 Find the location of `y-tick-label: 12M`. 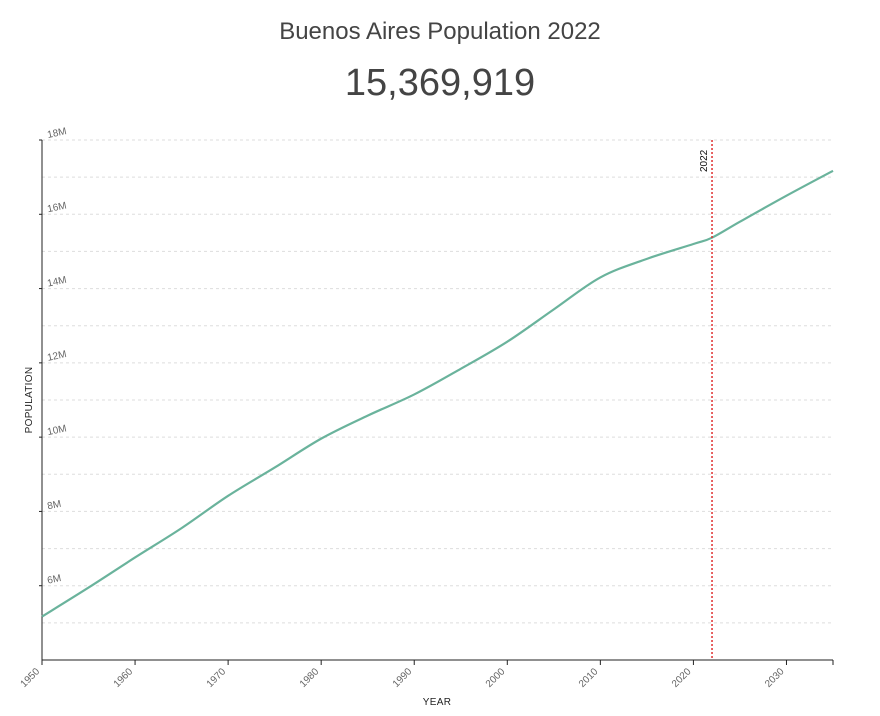

y-tick-label: 12M is located at coordinates (56, 356).